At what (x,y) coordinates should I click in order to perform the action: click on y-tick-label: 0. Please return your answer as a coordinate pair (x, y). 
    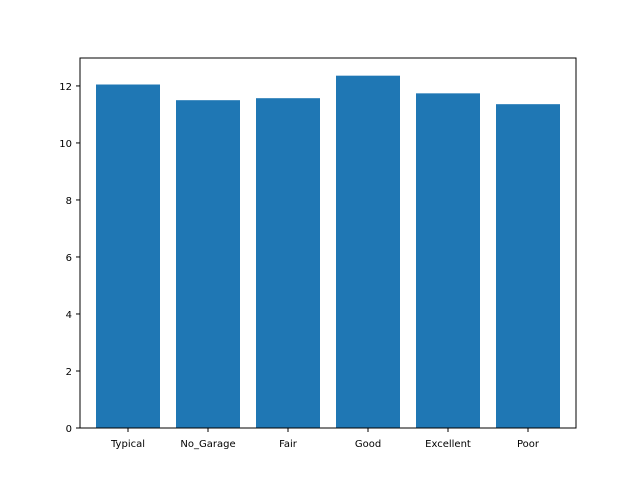
    Looking at the image, I should click on (69, 429).